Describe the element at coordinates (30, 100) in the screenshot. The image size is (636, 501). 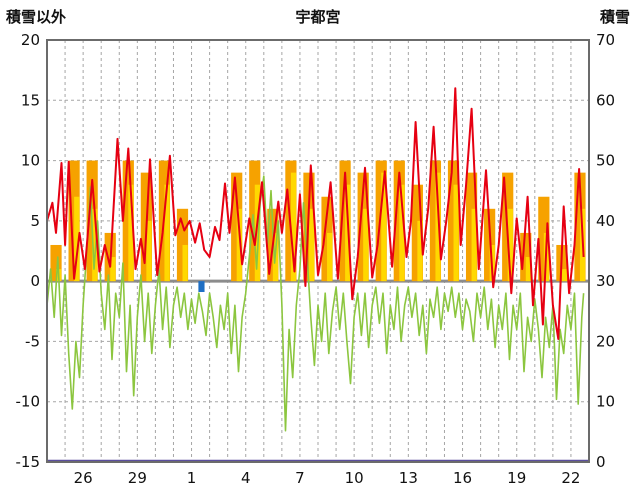
I see `svg-text: 15` at that location.